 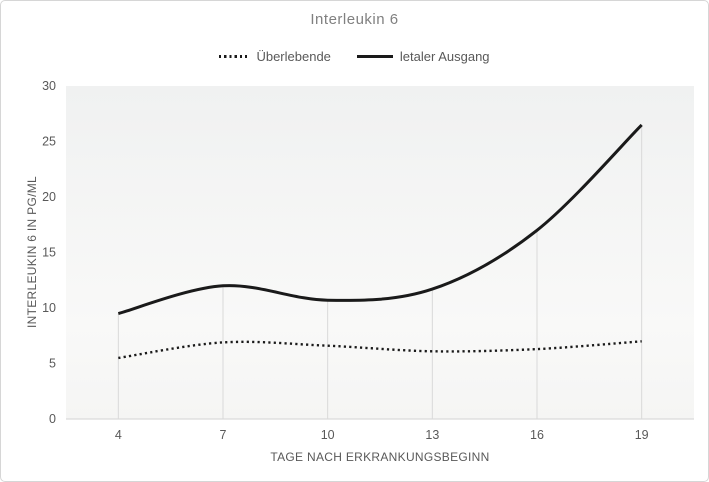 I want to click on x-tick-label: 10, so click(x=328, y=435).